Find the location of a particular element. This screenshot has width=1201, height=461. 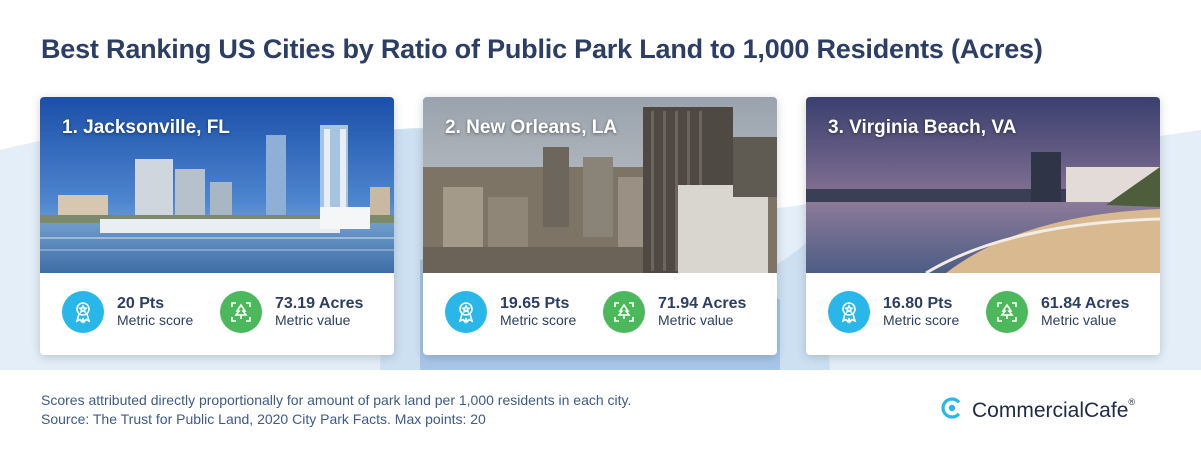

metric-score: 16.80 Pts Metric score is located at coordinates (893, 312).